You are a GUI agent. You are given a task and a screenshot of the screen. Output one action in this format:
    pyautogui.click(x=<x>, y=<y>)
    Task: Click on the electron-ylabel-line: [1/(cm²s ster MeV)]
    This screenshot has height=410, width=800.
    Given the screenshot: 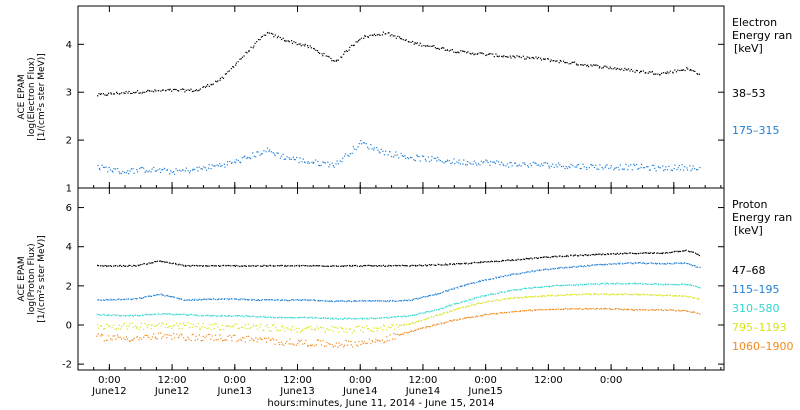 What is the action you would take?
    pyautogui.click(x=42, y=96)
    